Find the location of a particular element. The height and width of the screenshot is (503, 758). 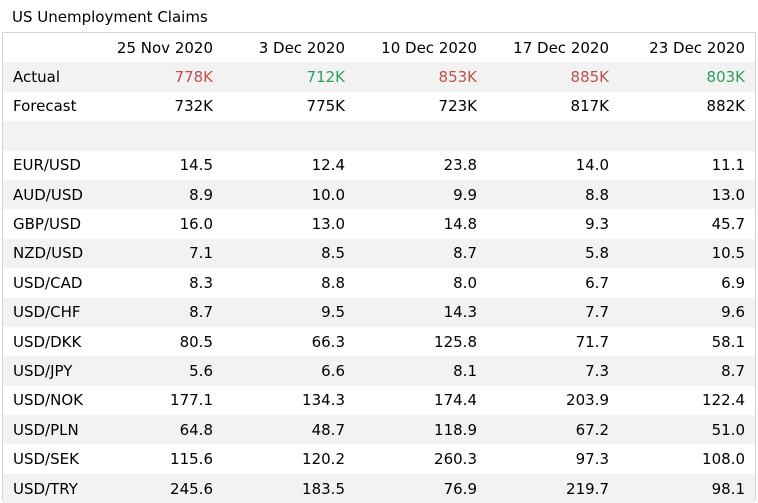

pair-value: 7.7 is located at coordinates (549, 312).